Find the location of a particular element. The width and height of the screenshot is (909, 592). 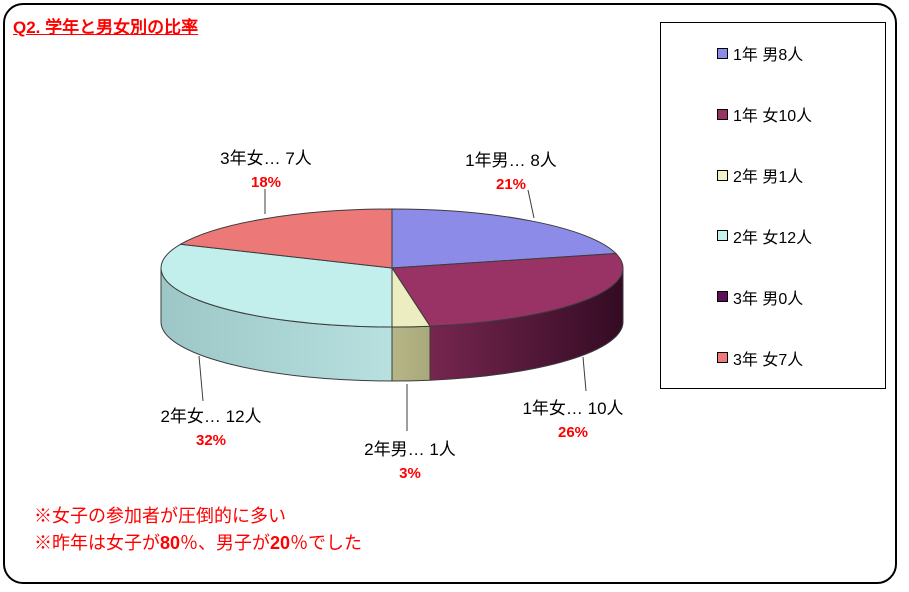

footnotes: ※女子の参加者が圧倒的に多い ※昨年は女子が80％、男子が20％でした is located at coordinates (198, 530).